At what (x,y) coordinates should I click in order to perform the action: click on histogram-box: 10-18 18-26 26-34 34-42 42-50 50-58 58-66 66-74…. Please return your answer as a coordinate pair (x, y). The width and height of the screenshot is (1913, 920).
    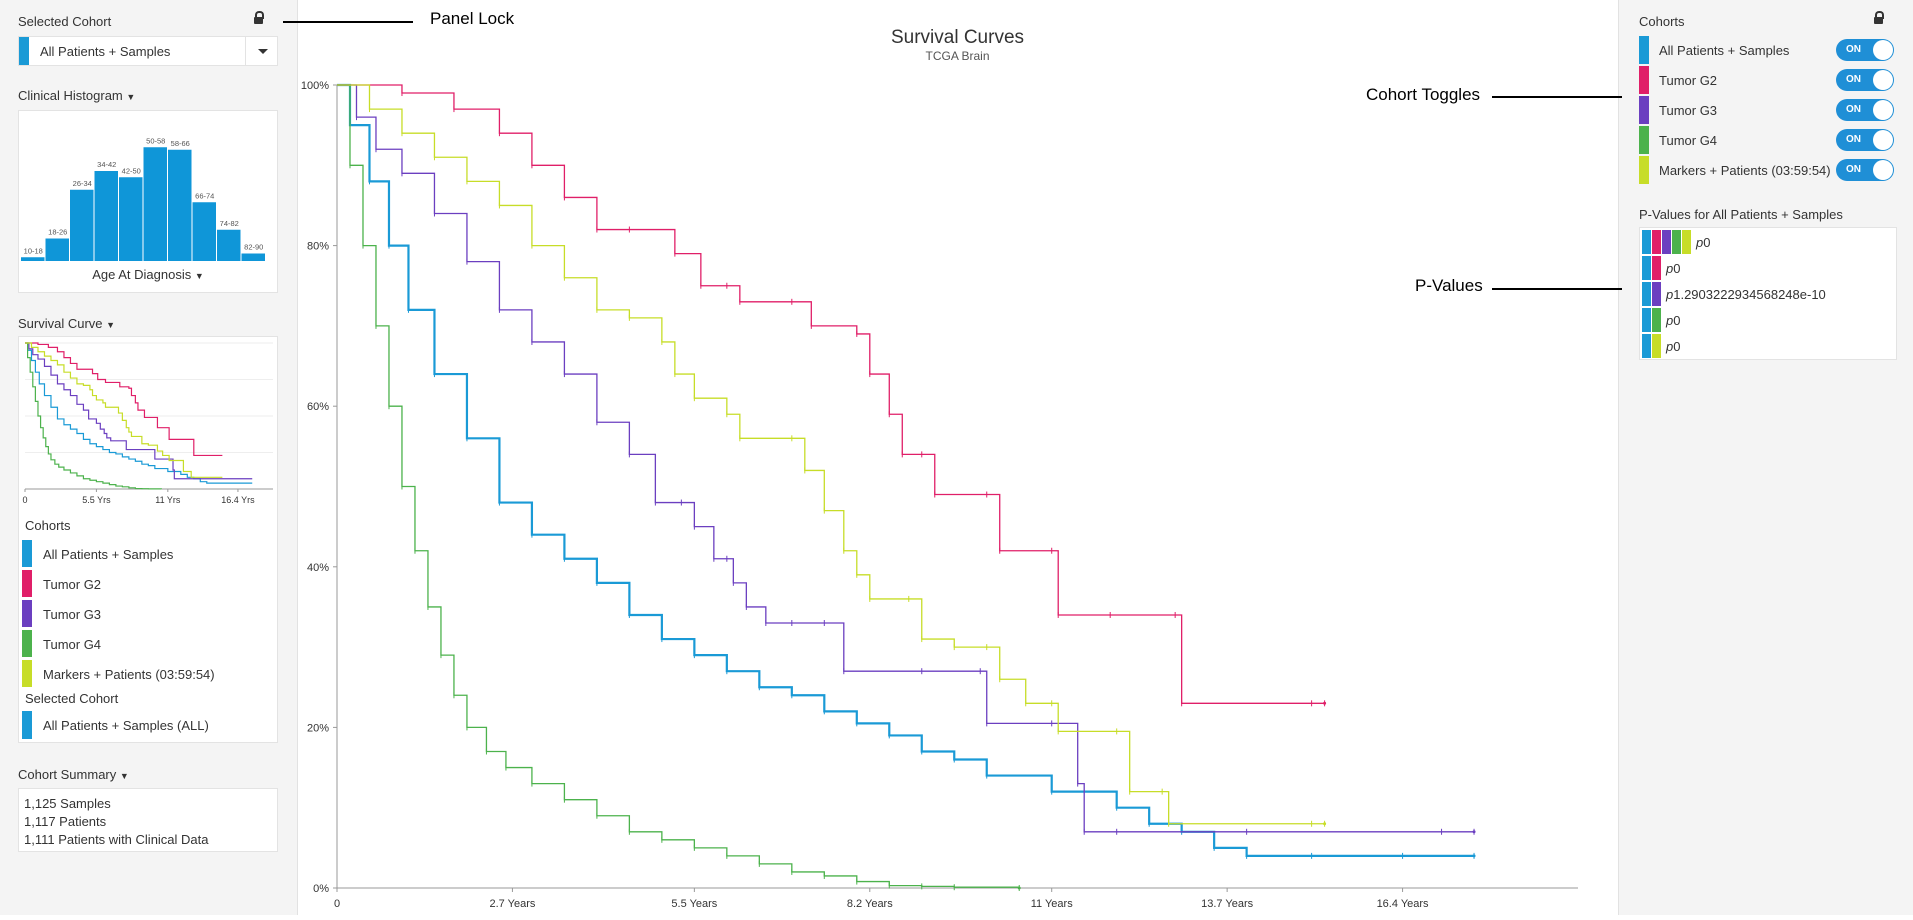
    Looking at the image, I should click on (148, 201).